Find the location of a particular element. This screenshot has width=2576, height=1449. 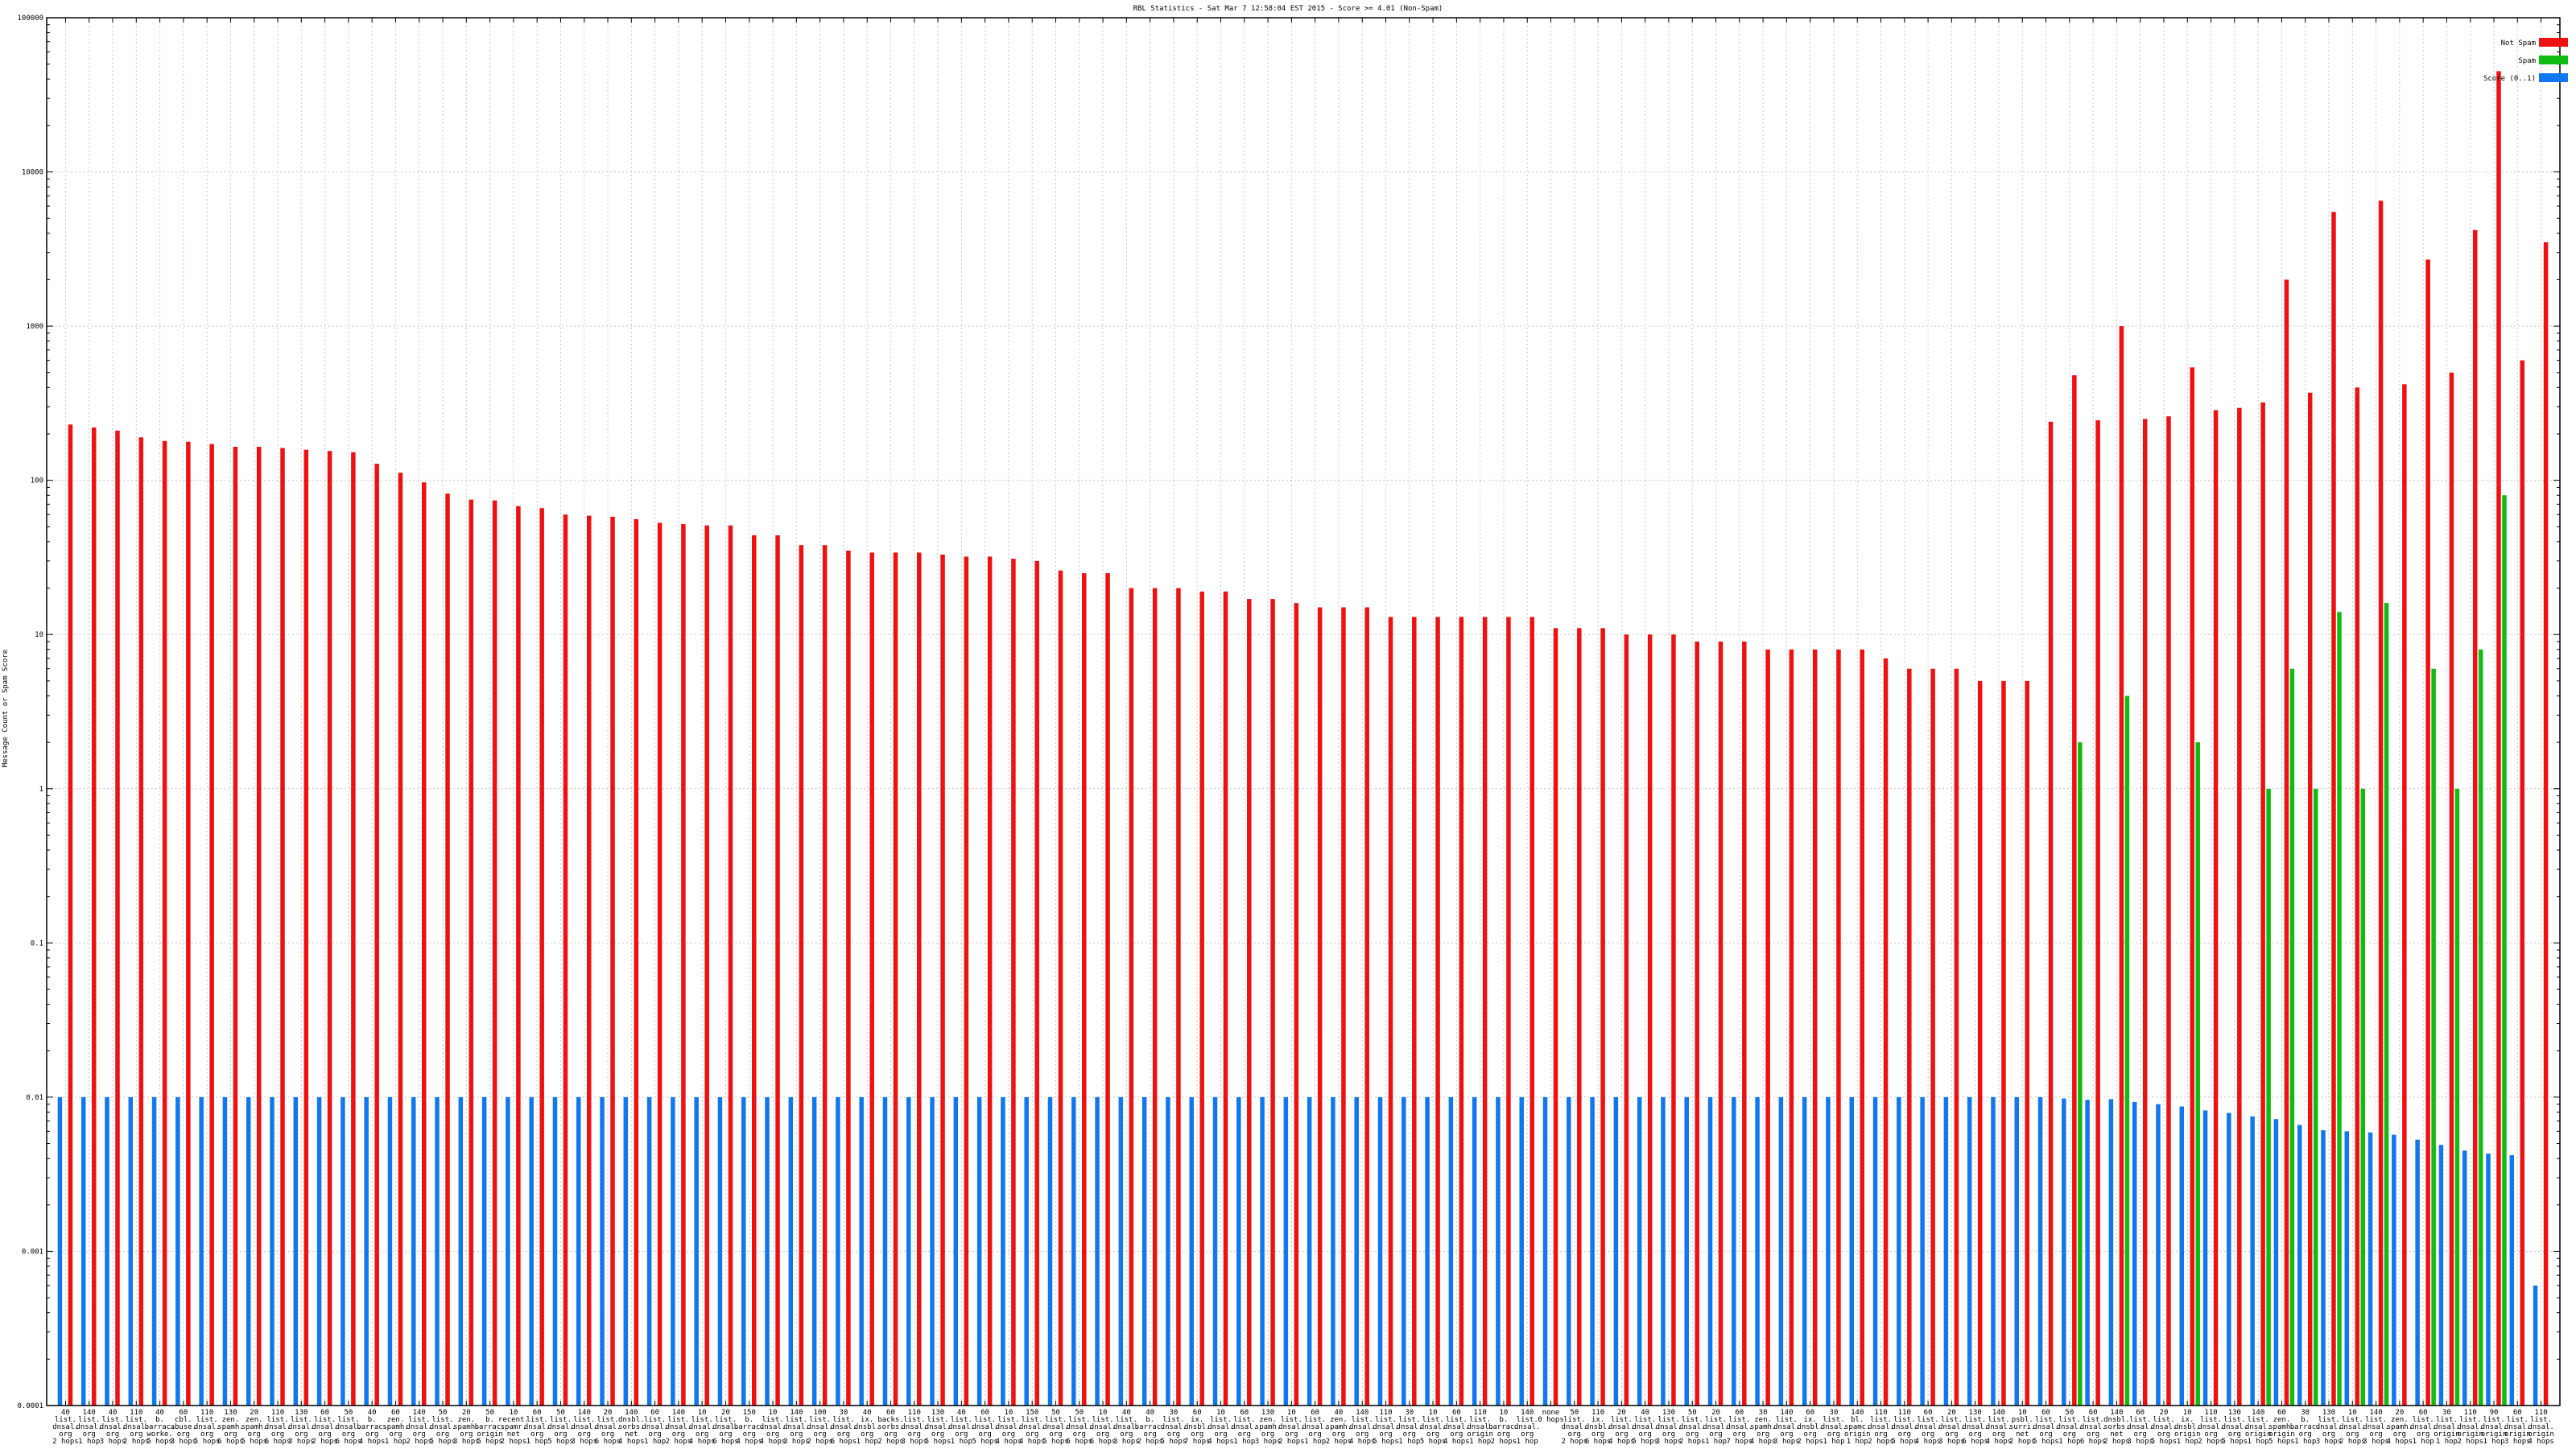

x-tick-label: 30 list. dnsal. org 6 hops is located at coordinates (844, 1427).